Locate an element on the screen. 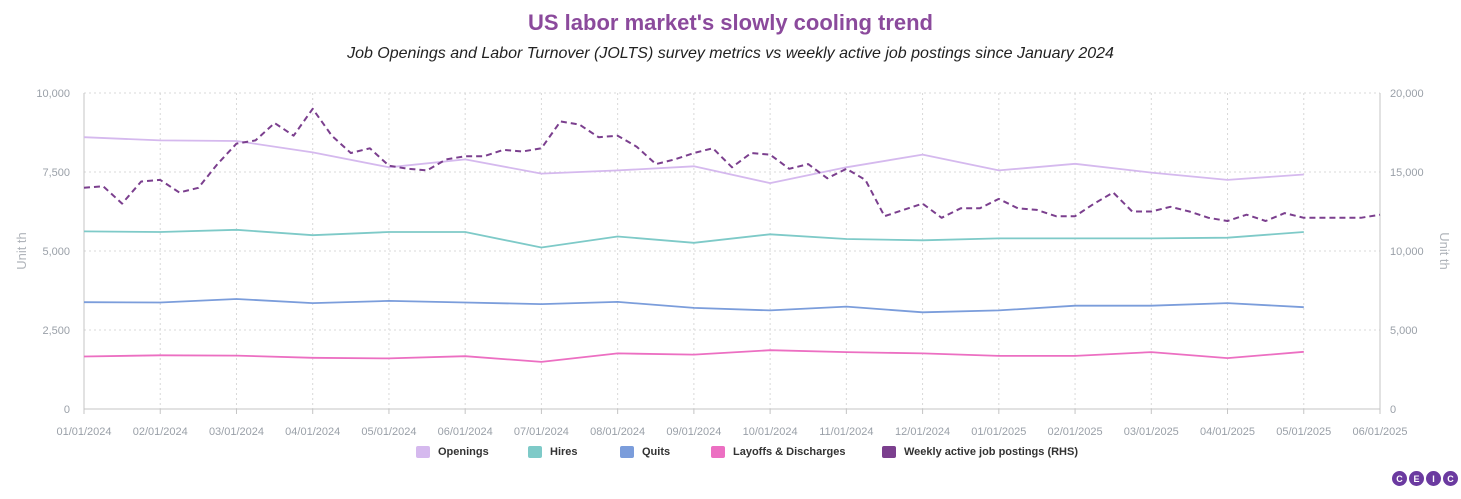 This screenshot has width=1461, height=499. y-tick-label-right: 5,000 is located at coordinates (1404, 331).